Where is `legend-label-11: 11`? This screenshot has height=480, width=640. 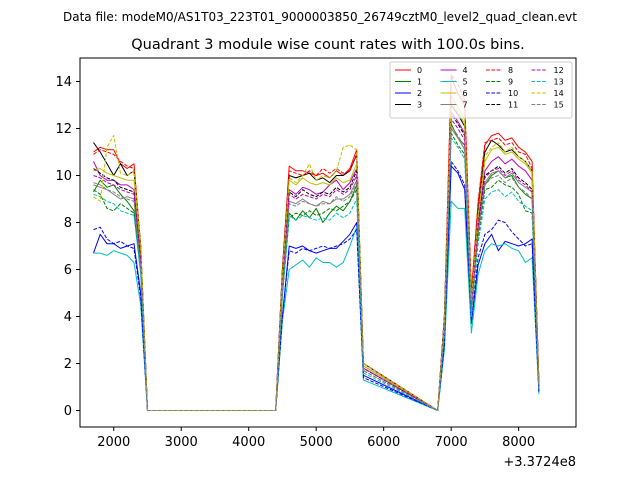 legend-label-11: 11 is located at coordinates (513, 105).